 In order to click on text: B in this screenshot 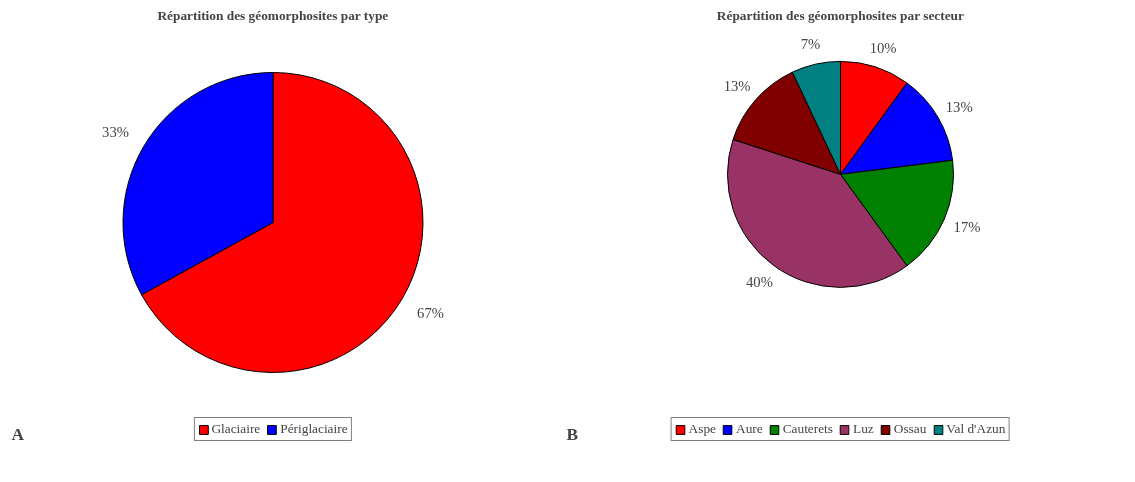, I will do `click(572, 434)`.